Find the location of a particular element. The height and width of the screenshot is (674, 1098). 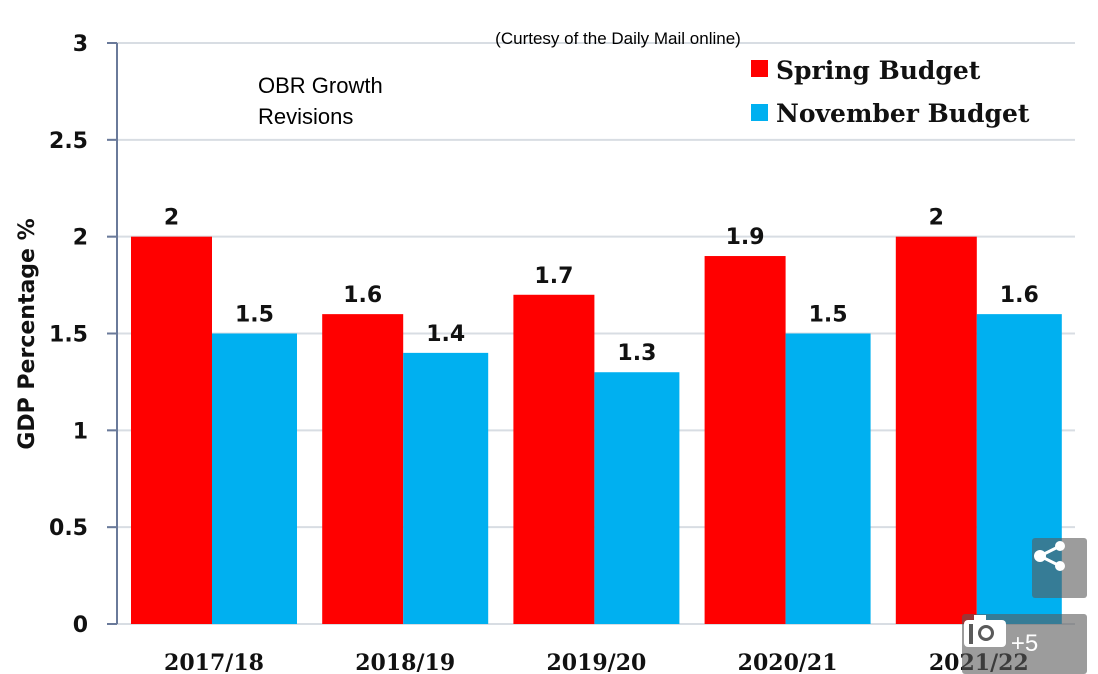

x-tick-label: 2018/19 is located at coordinates (405, 662).